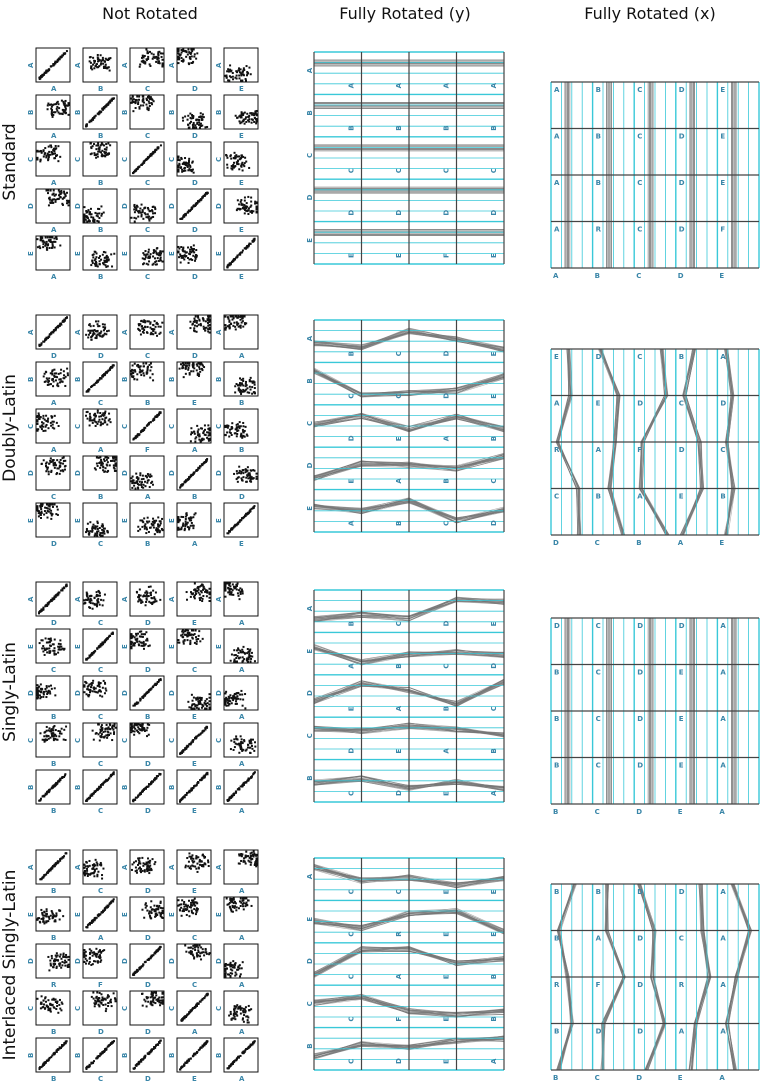 The height and width of the screenshot is (1085, 768). What do you see at coordinates (10, 428) in the screenshot?
I see `row-title-doubly-latin: Doubly-Latin` at bounding box center [10, 428].